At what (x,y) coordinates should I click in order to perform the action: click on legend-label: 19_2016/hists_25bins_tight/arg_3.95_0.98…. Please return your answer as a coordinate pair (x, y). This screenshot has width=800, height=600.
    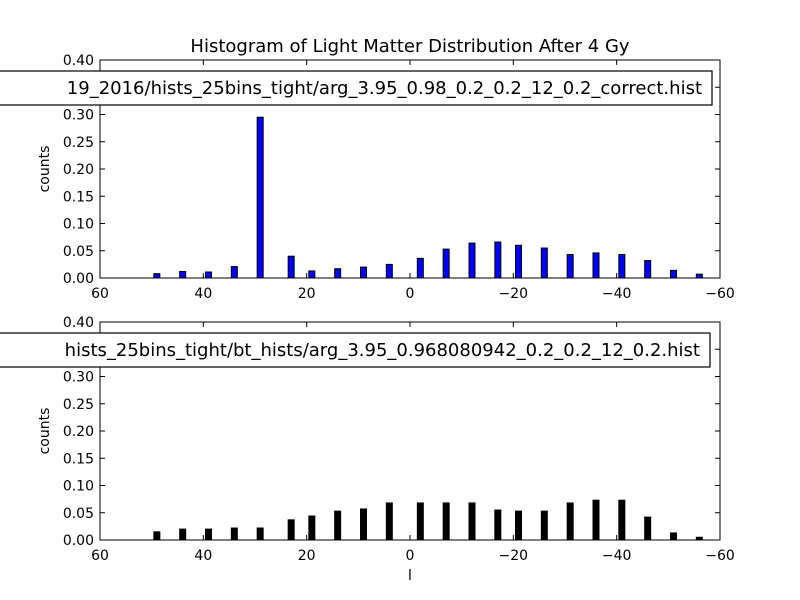
    Looking at the image, I should click on (384, 88).